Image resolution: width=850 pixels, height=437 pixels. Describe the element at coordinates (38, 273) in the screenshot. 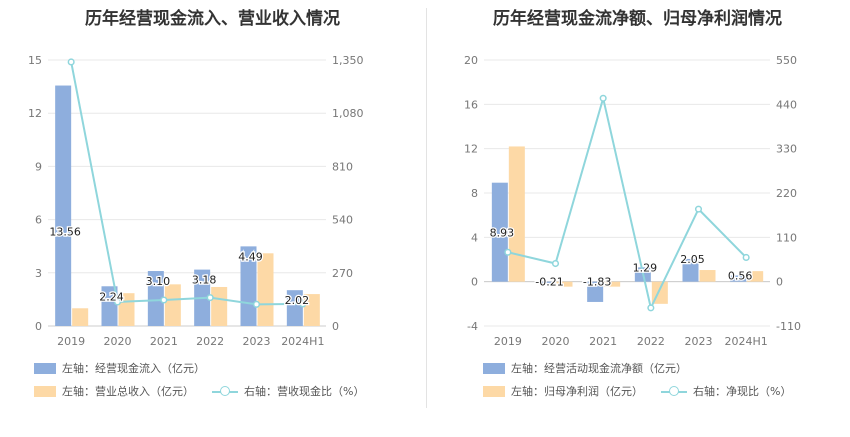

I see `left-axis-tick-label: 3` at that location.